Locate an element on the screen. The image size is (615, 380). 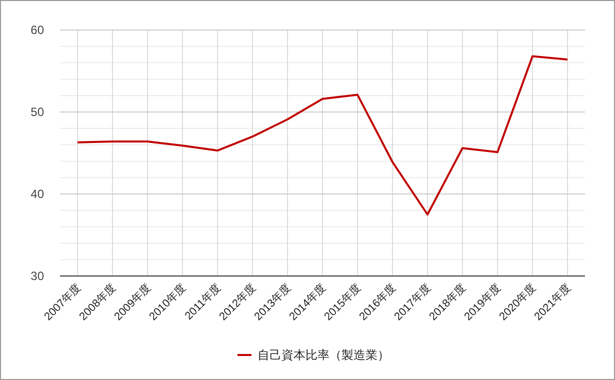
y-tick-label: 60 is located at coordinates (37, 30).